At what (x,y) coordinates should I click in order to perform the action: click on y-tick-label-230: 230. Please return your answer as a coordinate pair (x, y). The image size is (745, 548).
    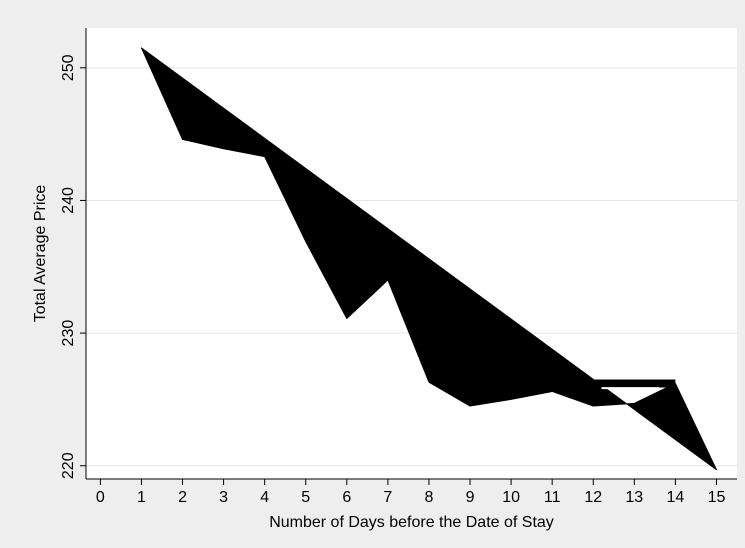
    Looking at the image, I should click on (68, 333).